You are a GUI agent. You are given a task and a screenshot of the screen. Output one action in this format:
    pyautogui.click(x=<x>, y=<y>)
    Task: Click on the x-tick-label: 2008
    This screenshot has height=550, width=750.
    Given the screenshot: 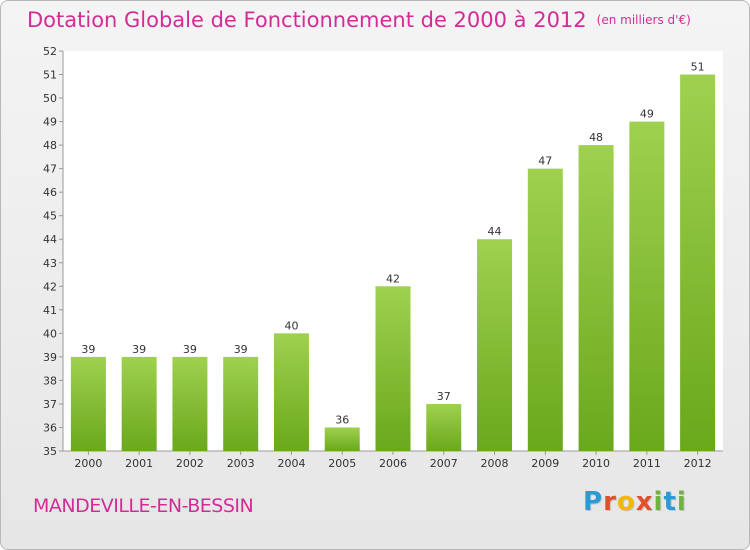 What is the action you would take?
    pyautogui.click(x=495, y=463)
    